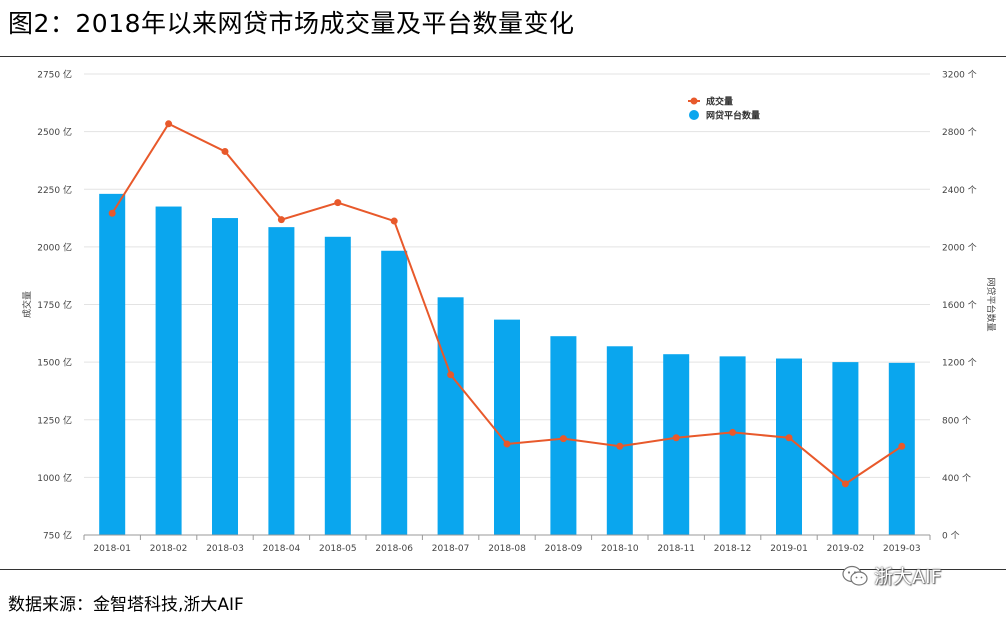 The height and width of the screenshot is (618, 1006). What do you see at coordinates (956, 478) in the screenshot?
I see `y-right-tick-label: 400 个` at bounding box center [956, 478].